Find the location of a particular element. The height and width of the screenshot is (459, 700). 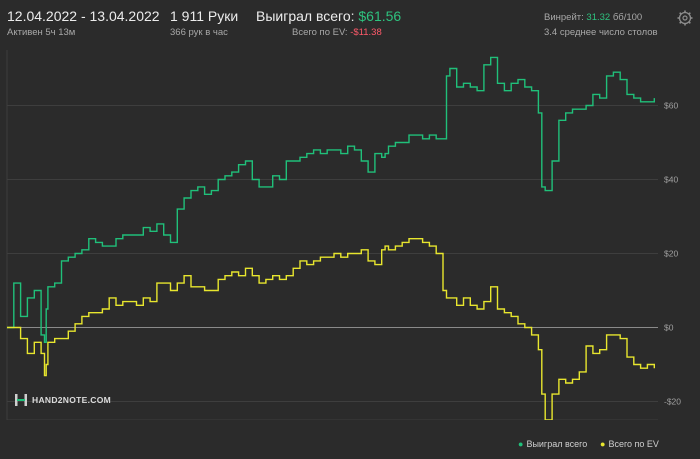

hands-per-hour: 366 рук в час is located at coordinates (199, 32).